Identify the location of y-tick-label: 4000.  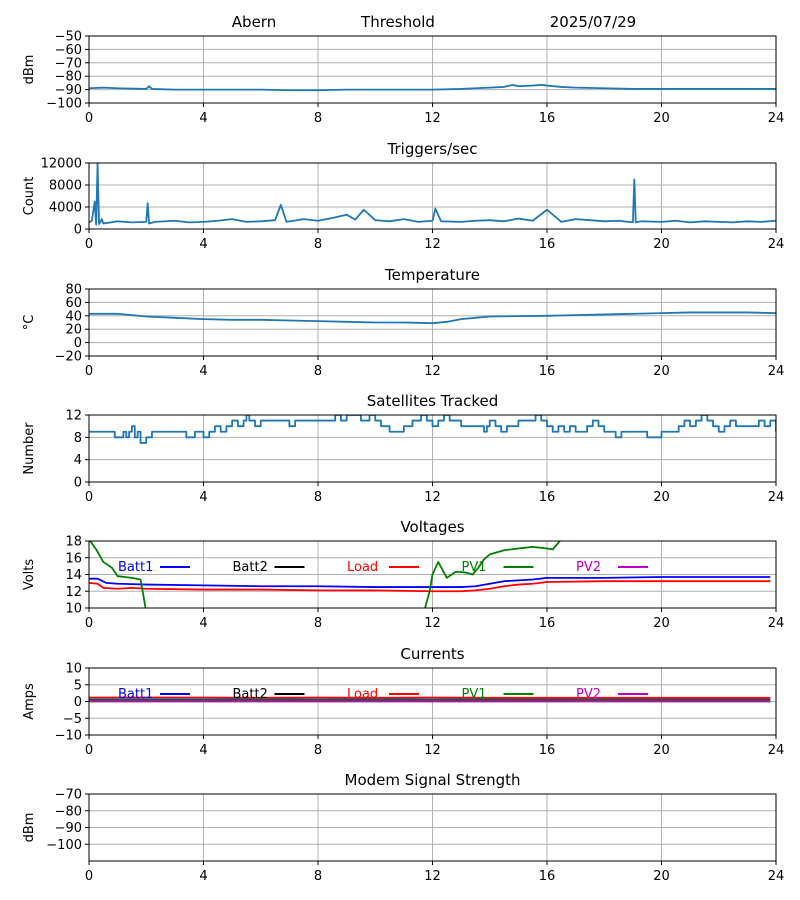
(65, 208).